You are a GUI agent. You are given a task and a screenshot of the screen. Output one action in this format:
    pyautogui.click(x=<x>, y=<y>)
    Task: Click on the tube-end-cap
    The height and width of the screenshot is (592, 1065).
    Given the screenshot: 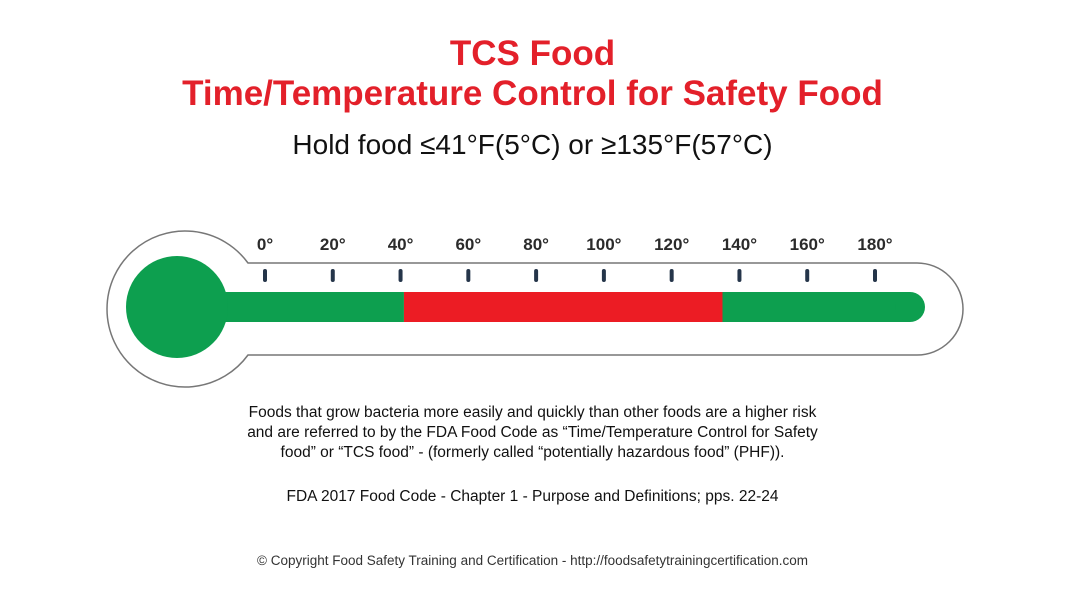 What is the action you would take?
    pyautogui.click(x=910, y=307)
    